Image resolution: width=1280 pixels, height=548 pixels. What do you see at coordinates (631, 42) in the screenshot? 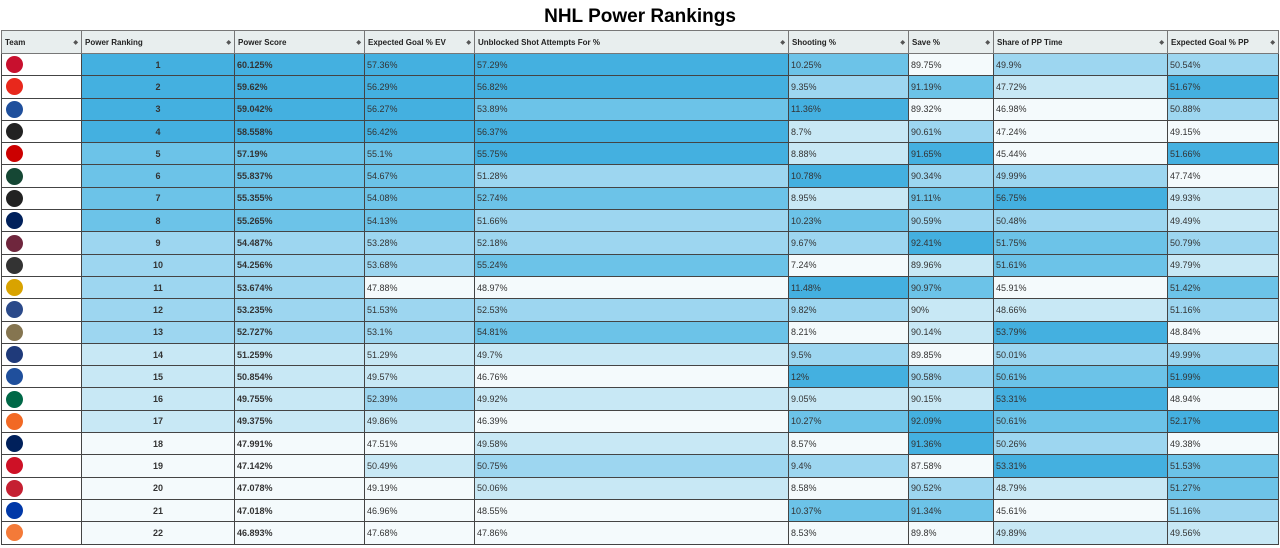
I see `column-header-unblocked-shot-attempts-for-: Unblocked Shot Attempts For % ◆` at bounding box center [631, 42].